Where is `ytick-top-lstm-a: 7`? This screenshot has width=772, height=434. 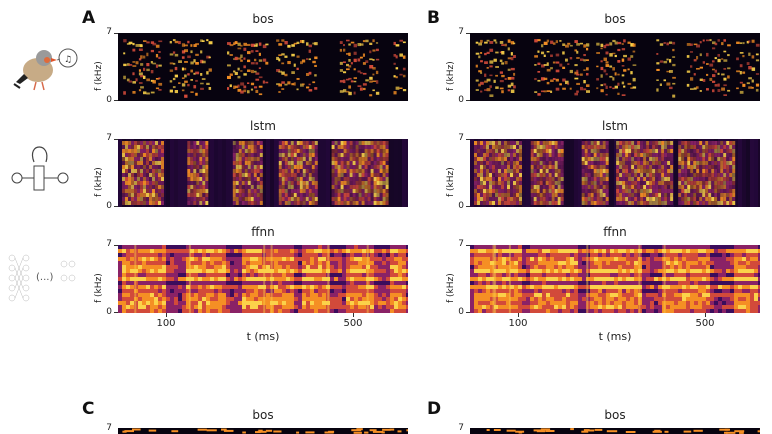
ytick-top-lstm-a: 7 is located at coordinates (109, 138).